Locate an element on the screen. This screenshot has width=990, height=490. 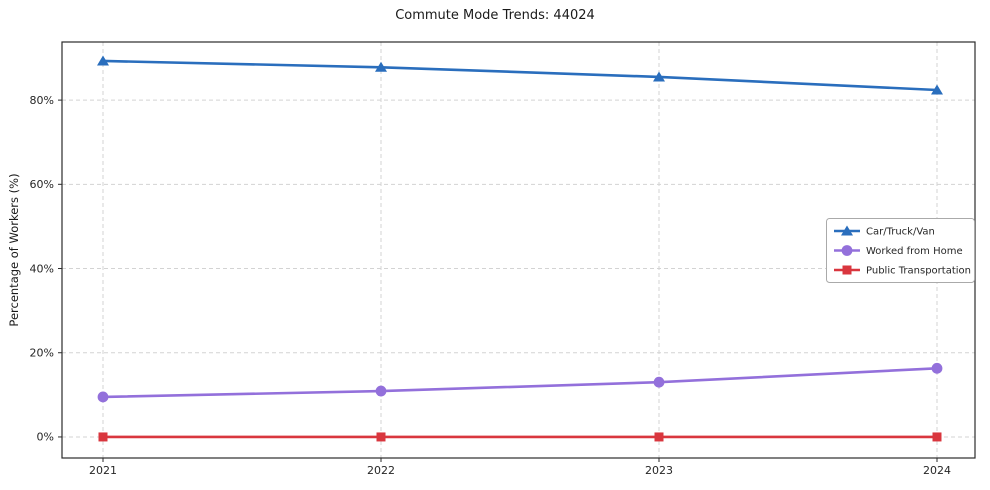
legend-item: Car/Truck/Van is located at coordinates (884, 231).